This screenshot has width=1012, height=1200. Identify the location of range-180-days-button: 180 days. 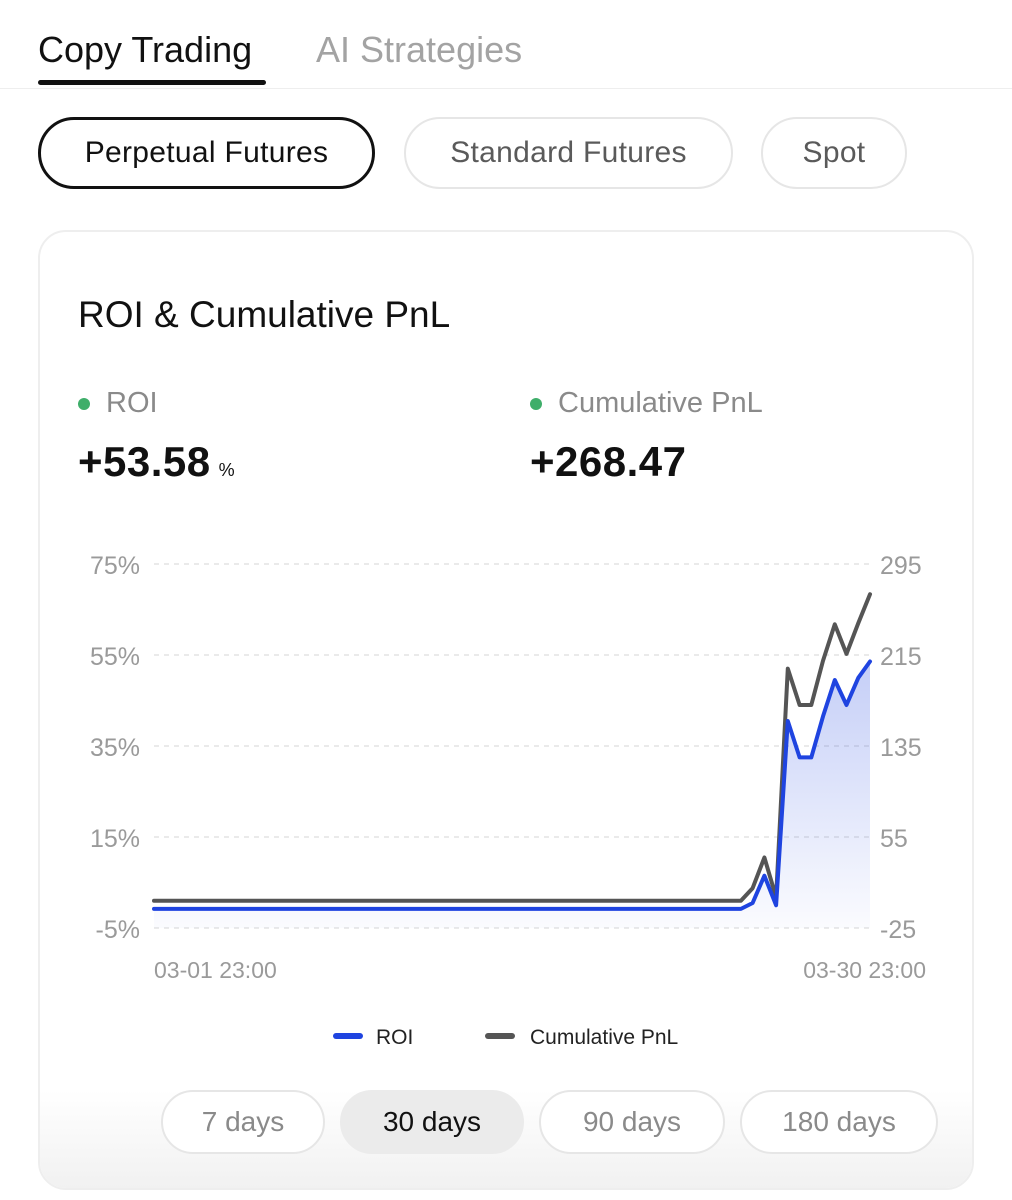
(839, 1122).